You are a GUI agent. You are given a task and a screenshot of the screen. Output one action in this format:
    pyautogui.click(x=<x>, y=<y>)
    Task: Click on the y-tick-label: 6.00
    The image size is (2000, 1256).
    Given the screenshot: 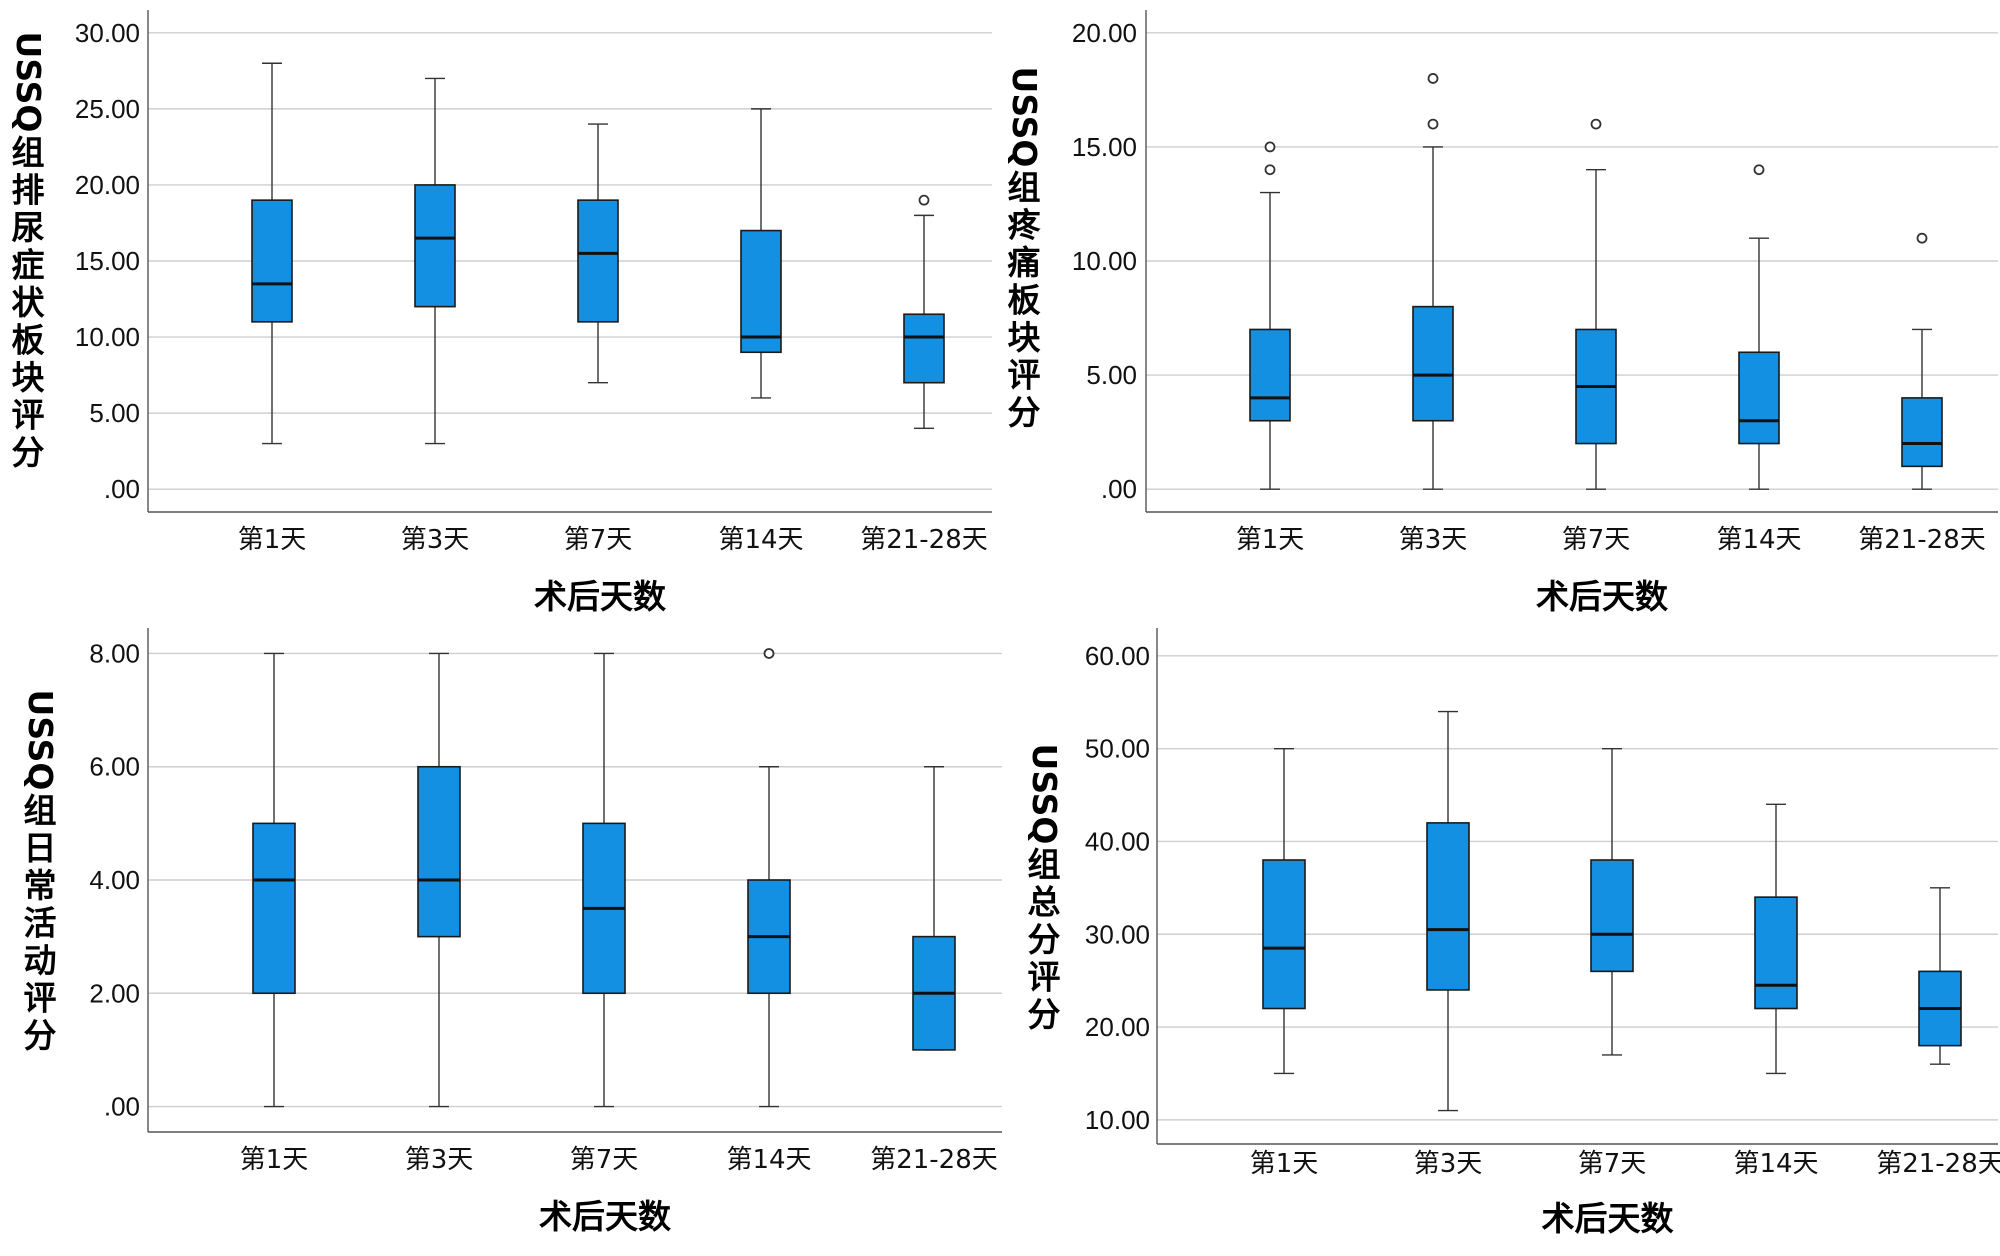 What is the action you would take?
    pyautogui.click(x=114, y=767)
    